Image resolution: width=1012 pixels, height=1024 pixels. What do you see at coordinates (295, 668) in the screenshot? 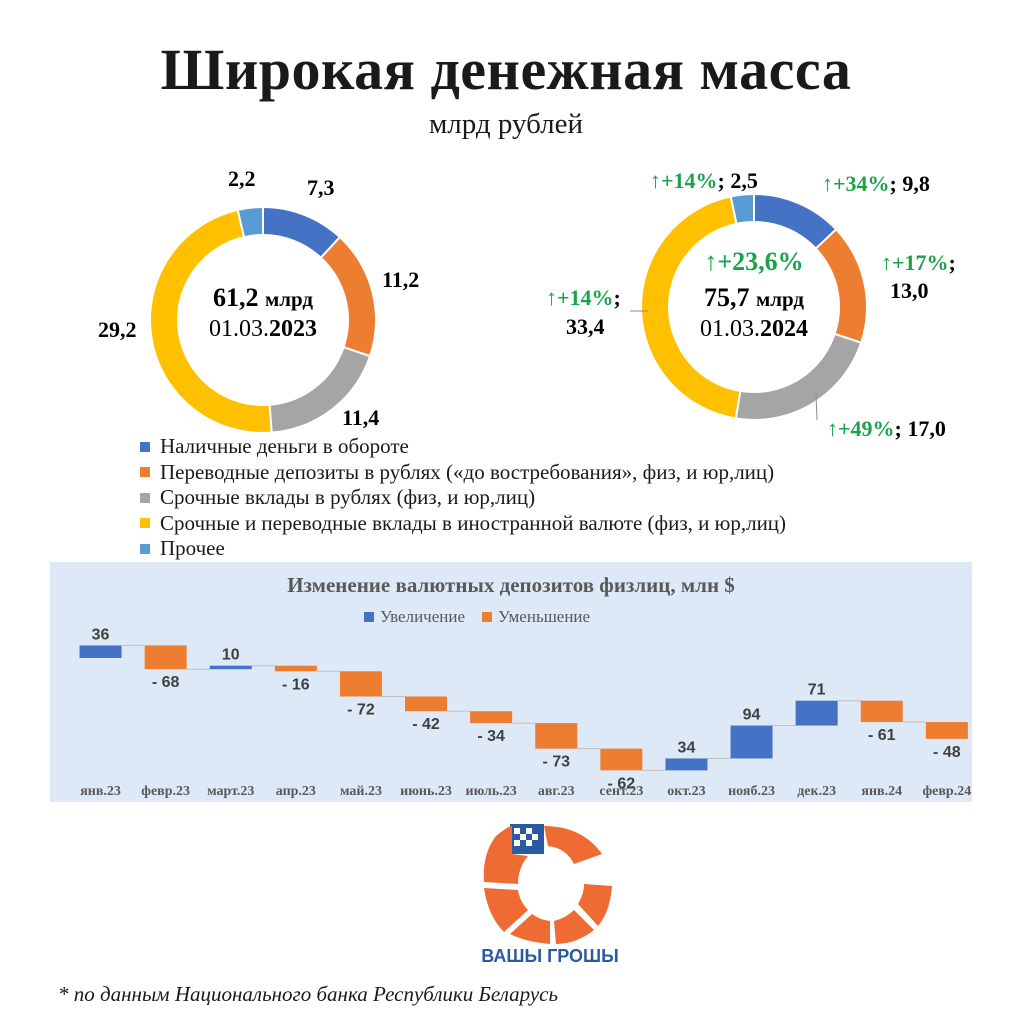
I see `waterfall-bar-апр.23` at bounding box center [295, 668].